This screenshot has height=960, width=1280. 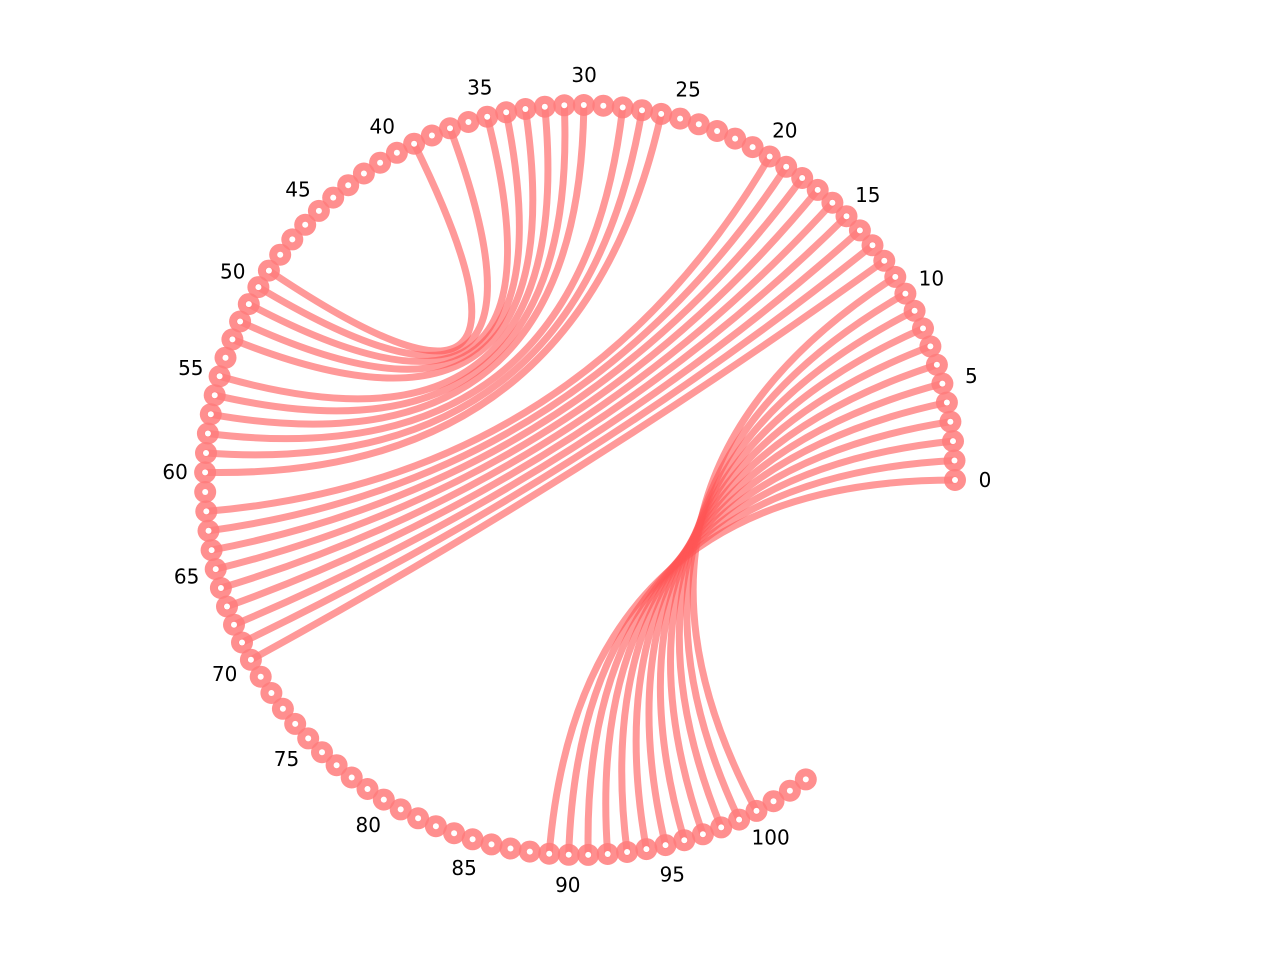 What do you see at coordinates (784, 131) in the screenshot?
I see `node-label-20: 20` at bounding box center [784, 131].